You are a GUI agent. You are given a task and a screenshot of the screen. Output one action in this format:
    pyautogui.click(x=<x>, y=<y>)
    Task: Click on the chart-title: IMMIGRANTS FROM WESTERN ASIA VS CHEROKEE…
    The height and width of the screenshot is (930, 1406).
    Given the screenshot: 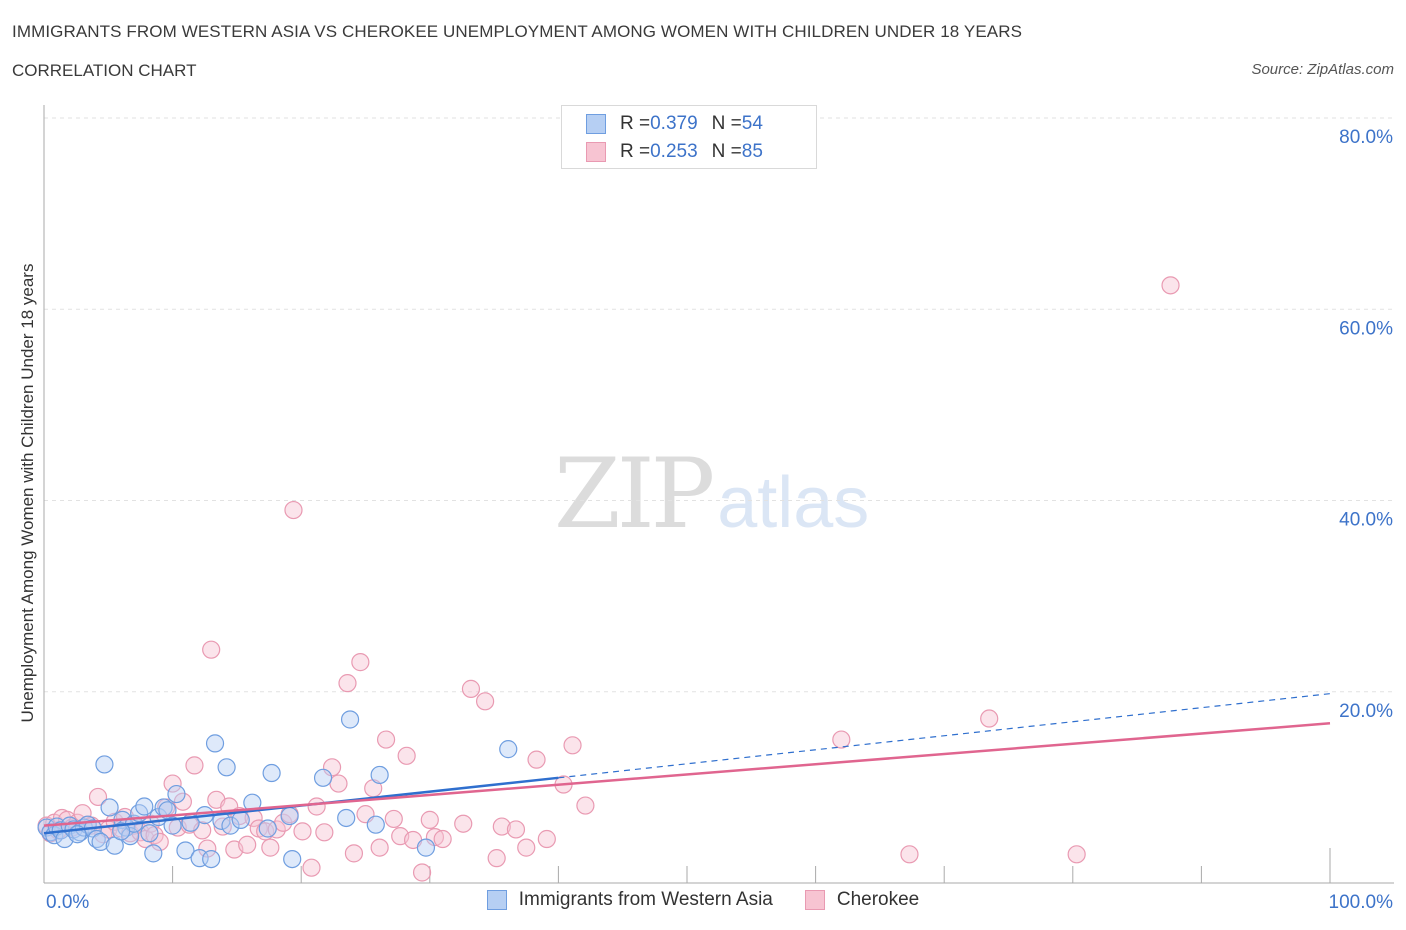 What is the action you would take?
    pyautogui.click(x=517, y=31)
    